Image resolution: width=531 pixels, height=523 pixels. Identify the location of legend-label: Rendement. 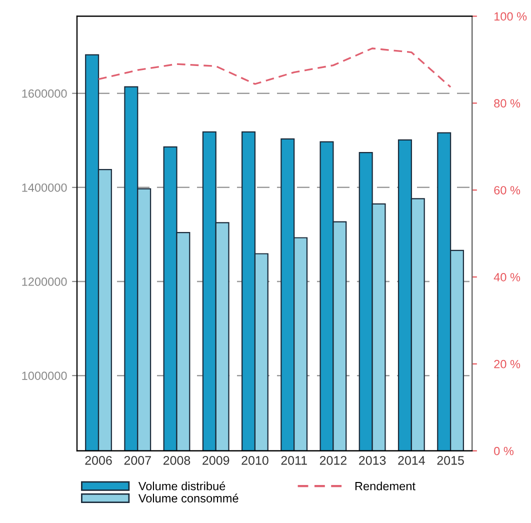
(385, 486).